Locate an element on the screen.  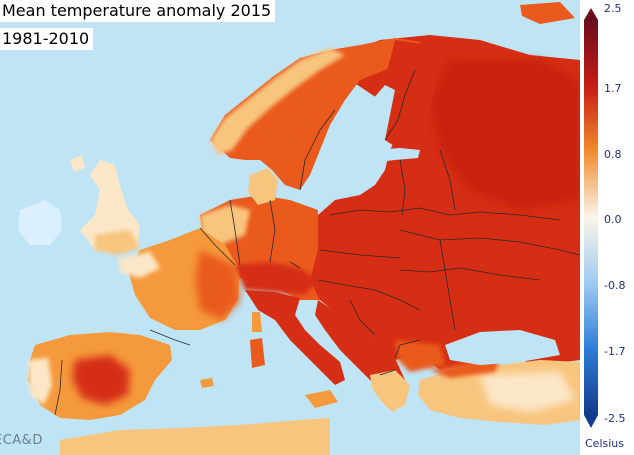
land-france-east-warm is located at coordinates (217, 285).